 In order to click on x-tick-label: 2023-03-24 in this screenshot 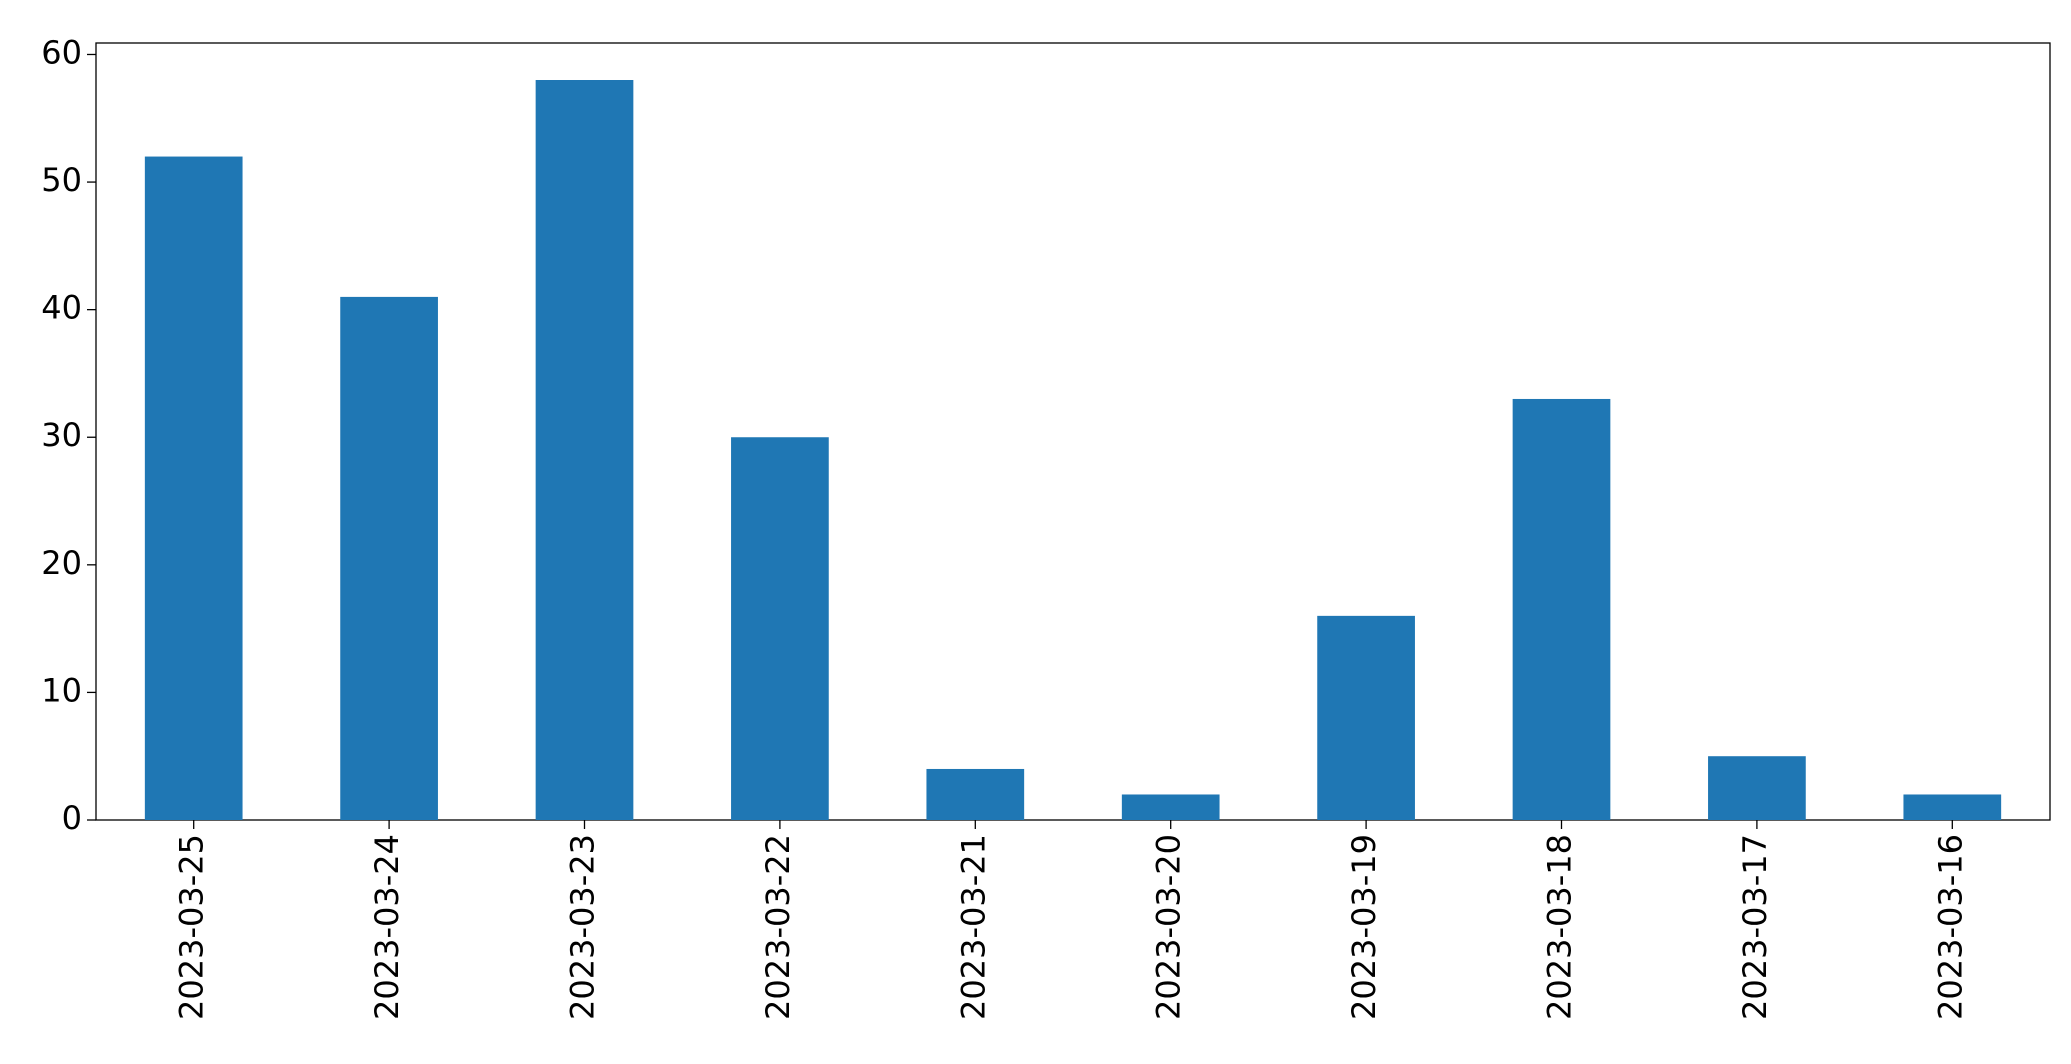, I will do `click(387, 927)`.